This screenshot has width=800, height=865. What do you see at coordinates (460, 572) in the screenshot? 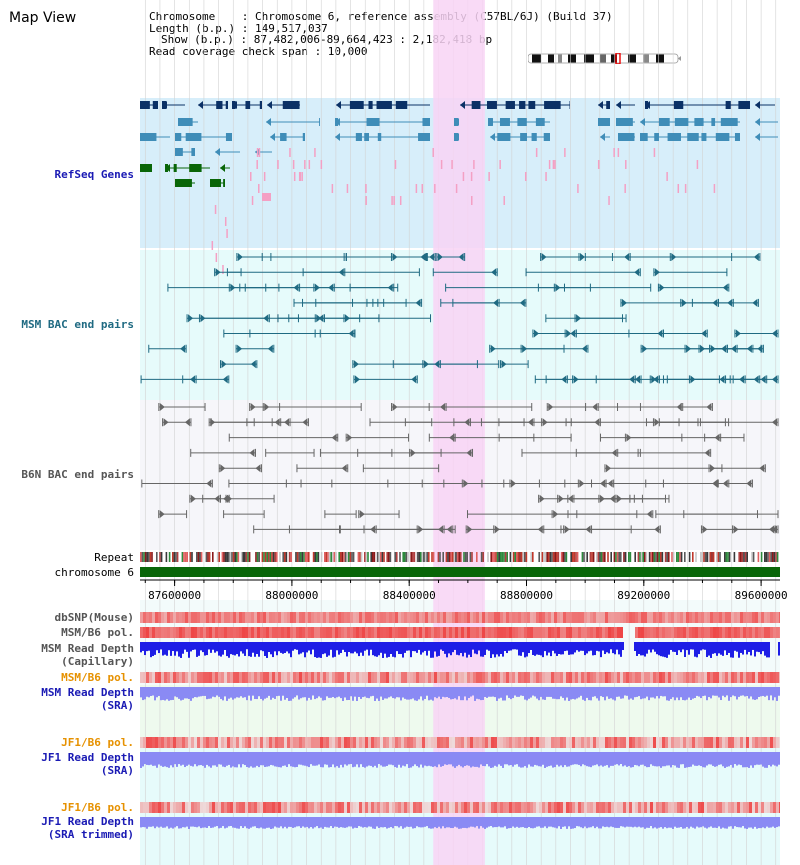
I see `chromosome-bar` at bounding box center [460, 572].